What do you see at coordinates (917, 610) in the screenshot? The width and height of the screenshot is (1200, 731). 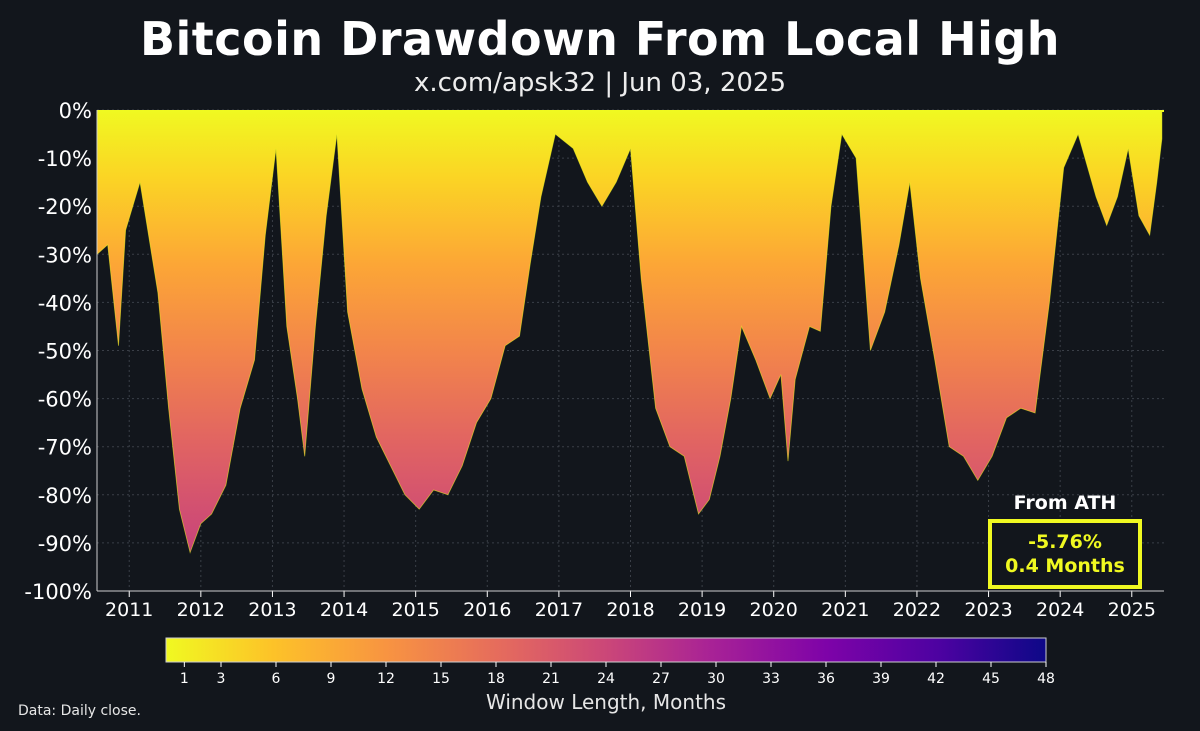 I see `x-tick-label: 2022` at bounding box center [917, 610].